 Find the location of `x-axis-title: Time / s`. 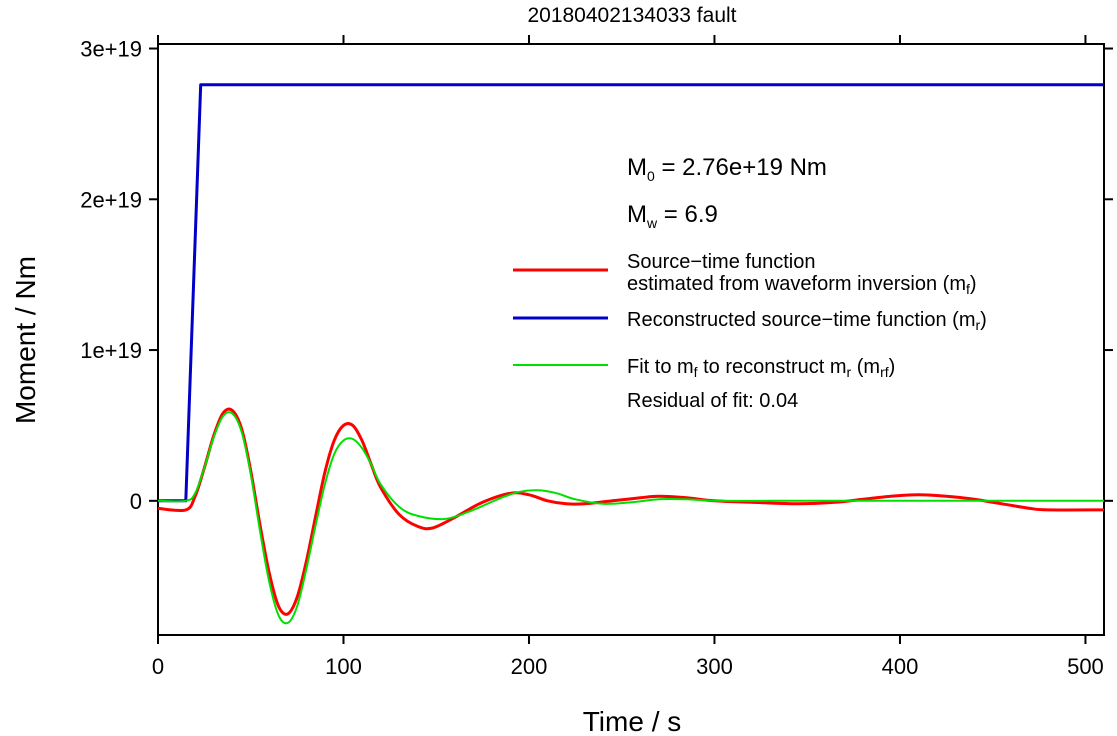

x-axis-title: Time / s is located at coordinates (632, 721).